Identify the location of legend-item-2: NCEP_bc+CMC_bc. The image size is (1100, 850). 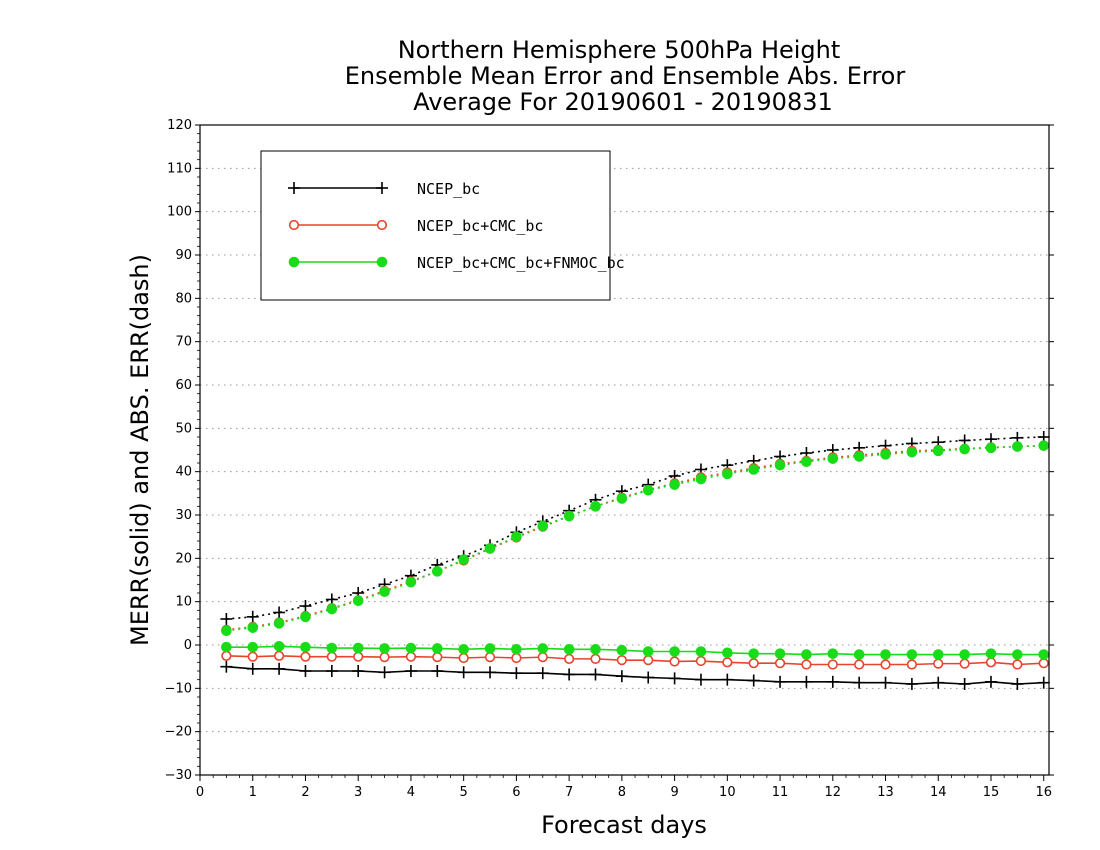
(415, 226).